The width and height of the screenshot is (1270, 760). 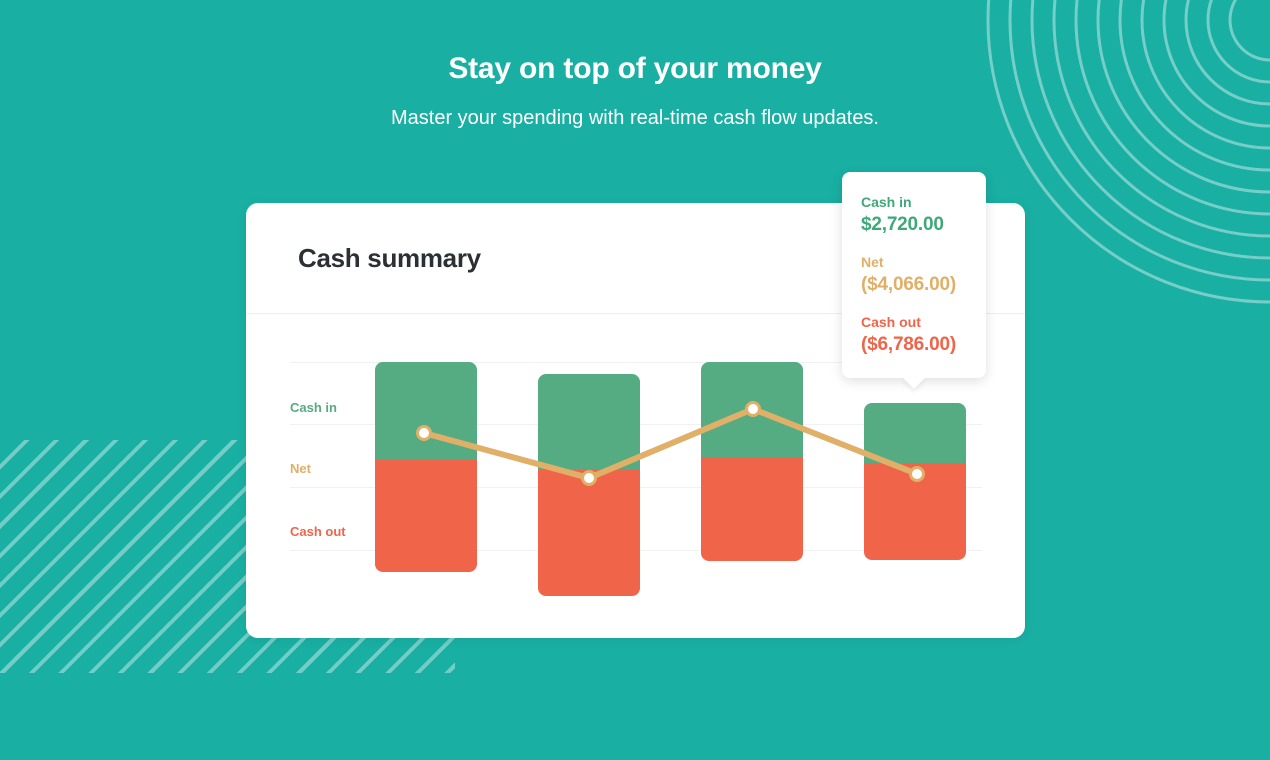 What do you see at coordinates (589, 422) in the screenshot?
I see `bar-2-cash-in-segment` at bounding box center [589, 422].